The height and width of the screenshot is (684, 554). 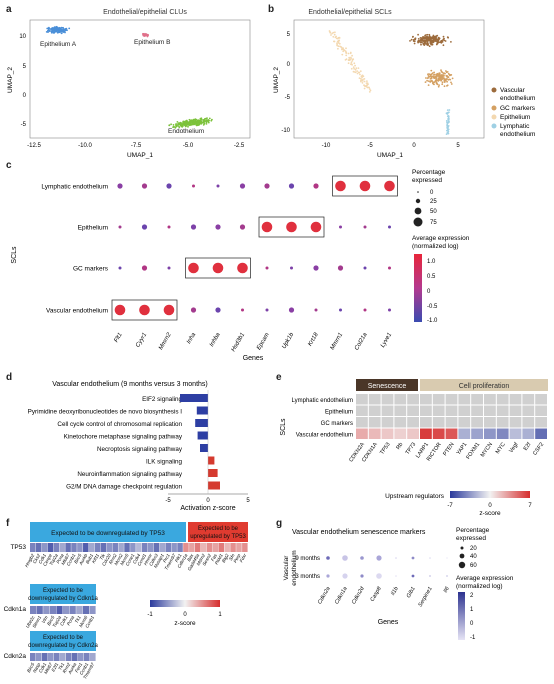 I want to click on panel-b-ytick-1: 0, so click(x=289, y=65).